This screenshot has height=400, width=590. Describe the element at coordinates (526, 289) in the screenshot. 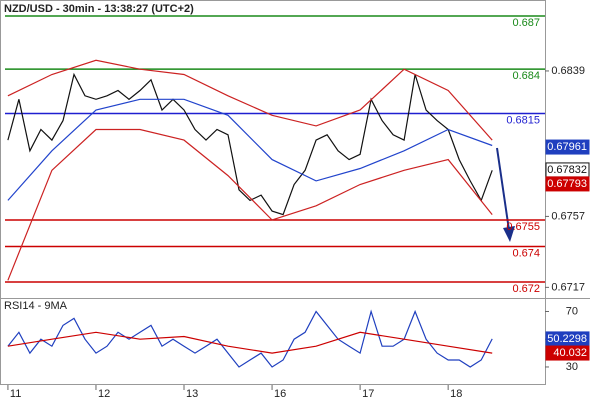

I see `level-label: 0.672` at that location.